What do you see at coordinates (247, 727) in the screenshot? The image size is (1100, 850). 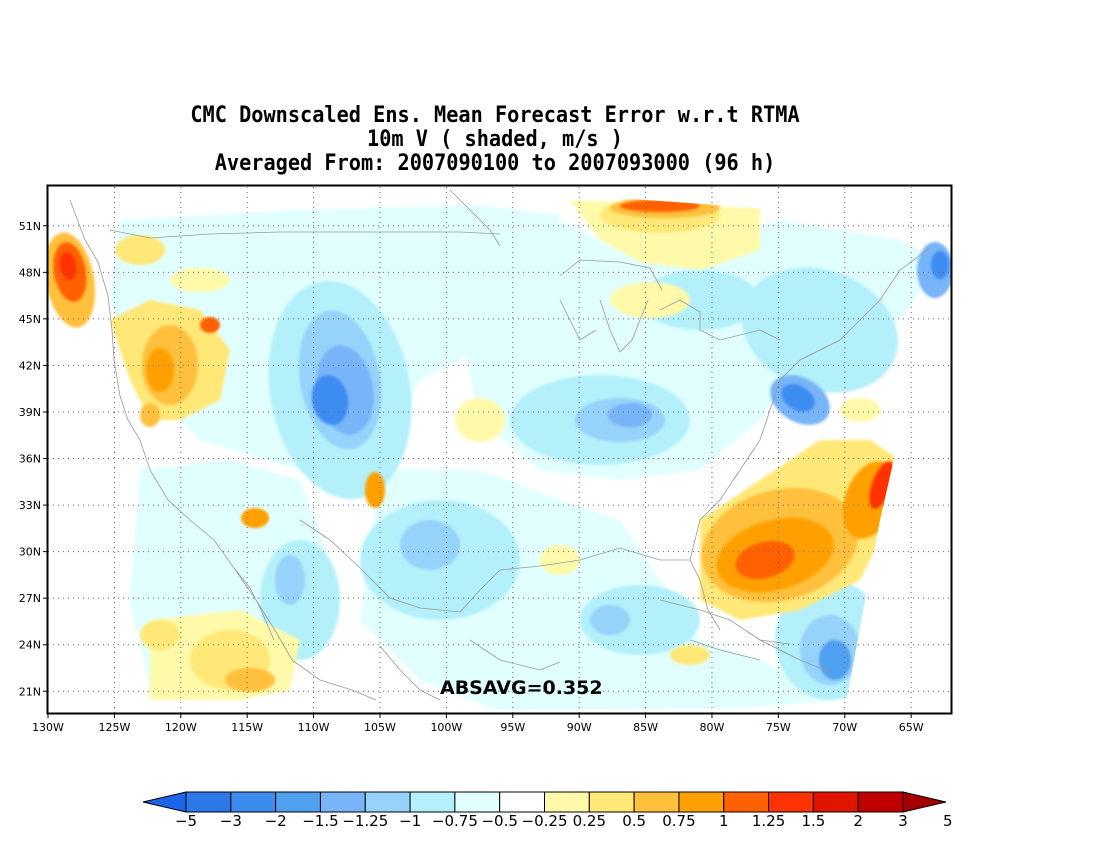 I see `lon-label: 115W` at bounding box center [247, 727].